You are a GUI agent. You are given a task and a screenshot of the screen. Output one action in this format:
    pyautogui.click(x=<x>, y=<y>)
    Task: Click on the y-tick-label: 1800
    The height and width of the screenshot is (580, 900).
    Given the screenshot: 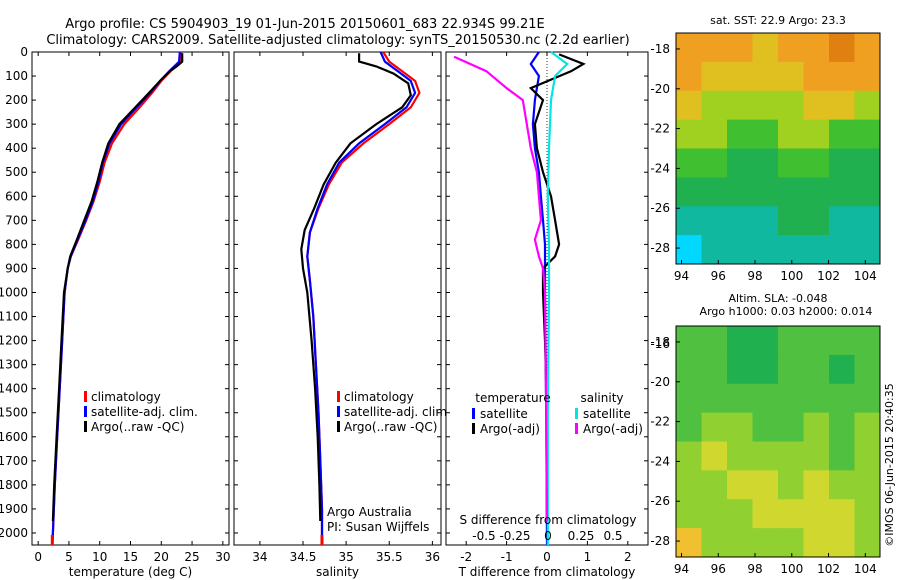 What is the action you would take?
    pyautogui.click(x=14, y=485)
    